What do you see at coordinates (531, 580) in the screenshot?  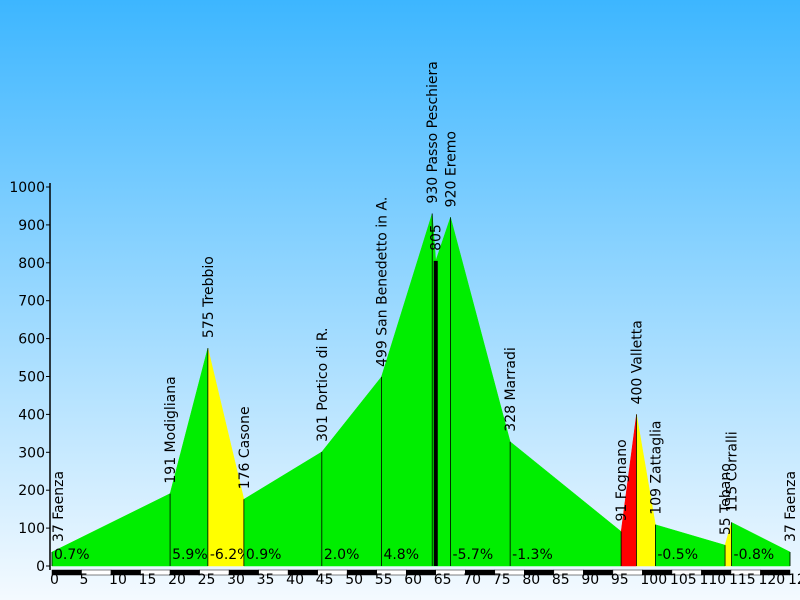 I see `x-tick-label: 80` at bounding box center [531, 580].